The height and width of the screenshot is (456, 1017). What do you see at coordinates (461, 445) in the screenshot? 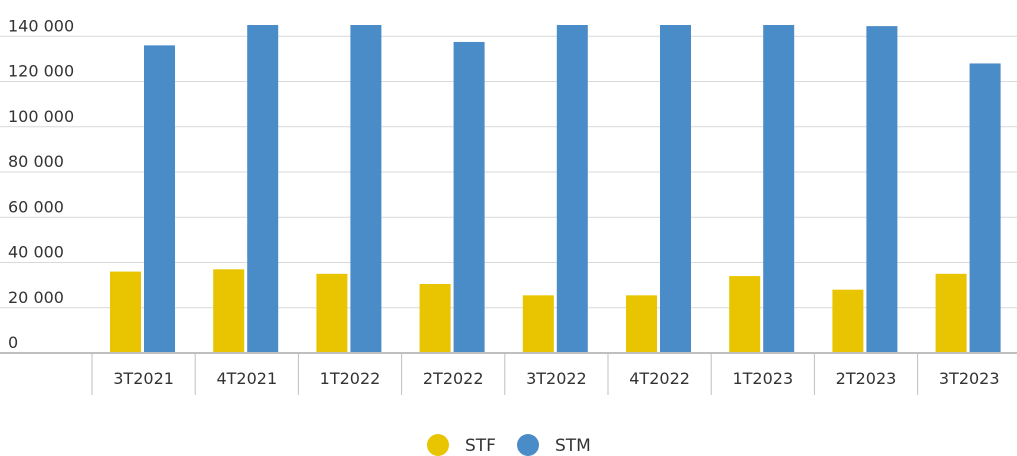
I see `legend-item: STF` at bounding box center [461, 445].